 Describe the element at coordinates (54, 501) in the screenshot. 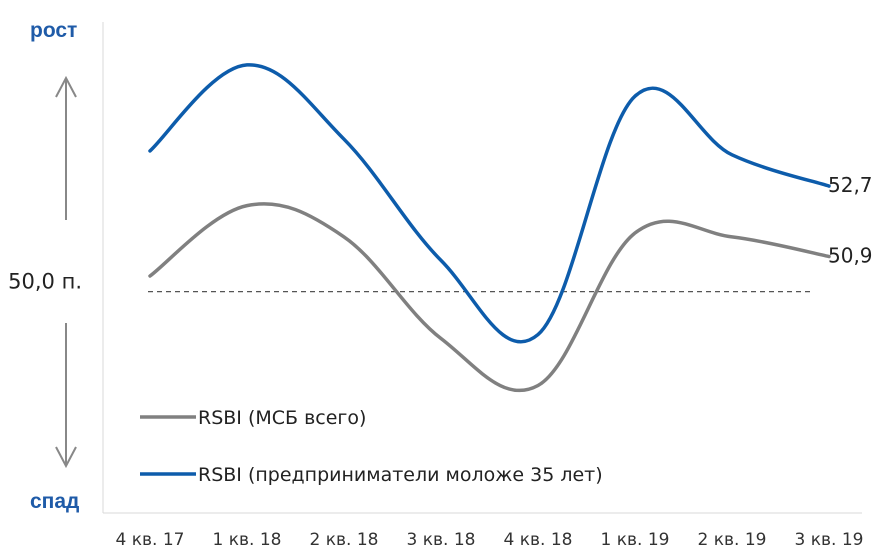

I see `decline-label: спад` at that location.